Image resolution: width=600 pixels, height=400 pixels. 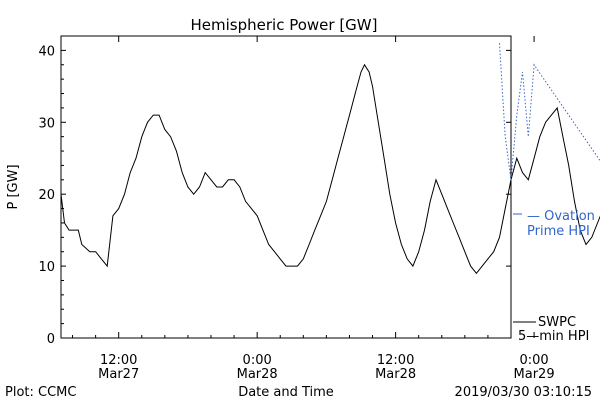 What do you see at coordinates (284, 25) in the screenshot?
I see `chart-title: Hemispheric Power [GW]` at bounding box center [284, 25].